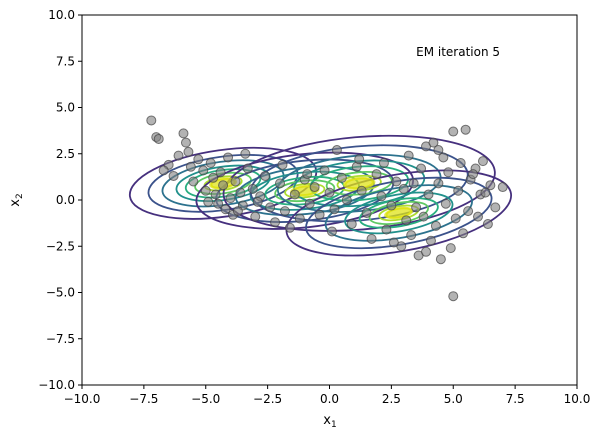  Describe the element at coordinates (82, 399) in the screenshot. I see `x-tick-label: −10.0` at that location.